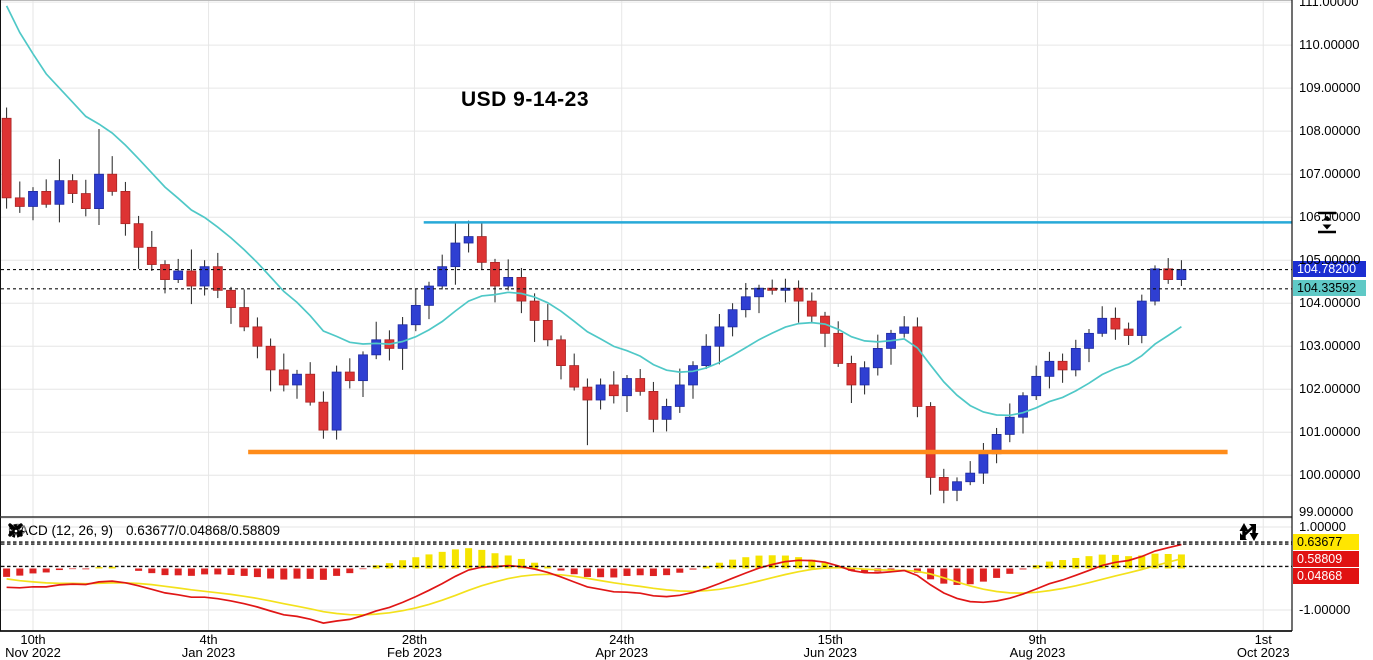  What do you see at coordinates (1330, 346) in the screenshot?
I see `price-tick-label: 103.00000` at bounding box center [1330, 346].